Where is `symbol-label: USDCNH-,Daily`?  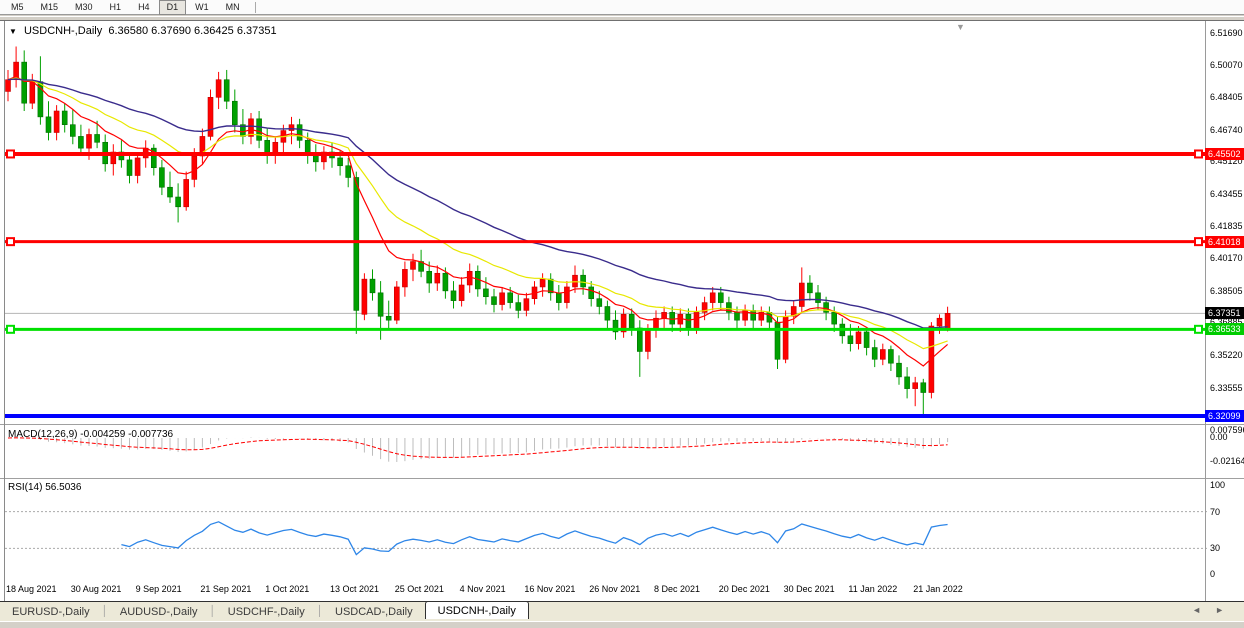
symbol-label: USDCNH-,Daily is located at coordinates (63, 31).